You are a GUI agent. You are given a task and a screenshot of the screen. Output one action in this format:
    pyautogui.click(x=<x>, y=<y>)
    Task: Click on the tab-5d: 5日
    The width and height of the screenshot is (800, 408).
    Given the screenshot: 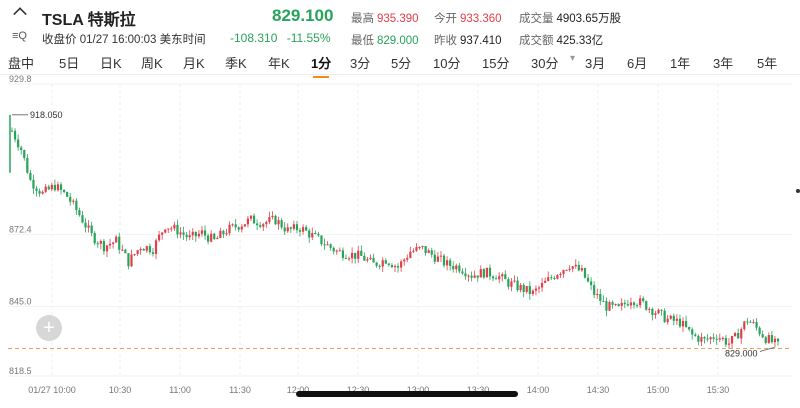 What is the action you would take?
    pyautogui.click(x=69, y=63)
    